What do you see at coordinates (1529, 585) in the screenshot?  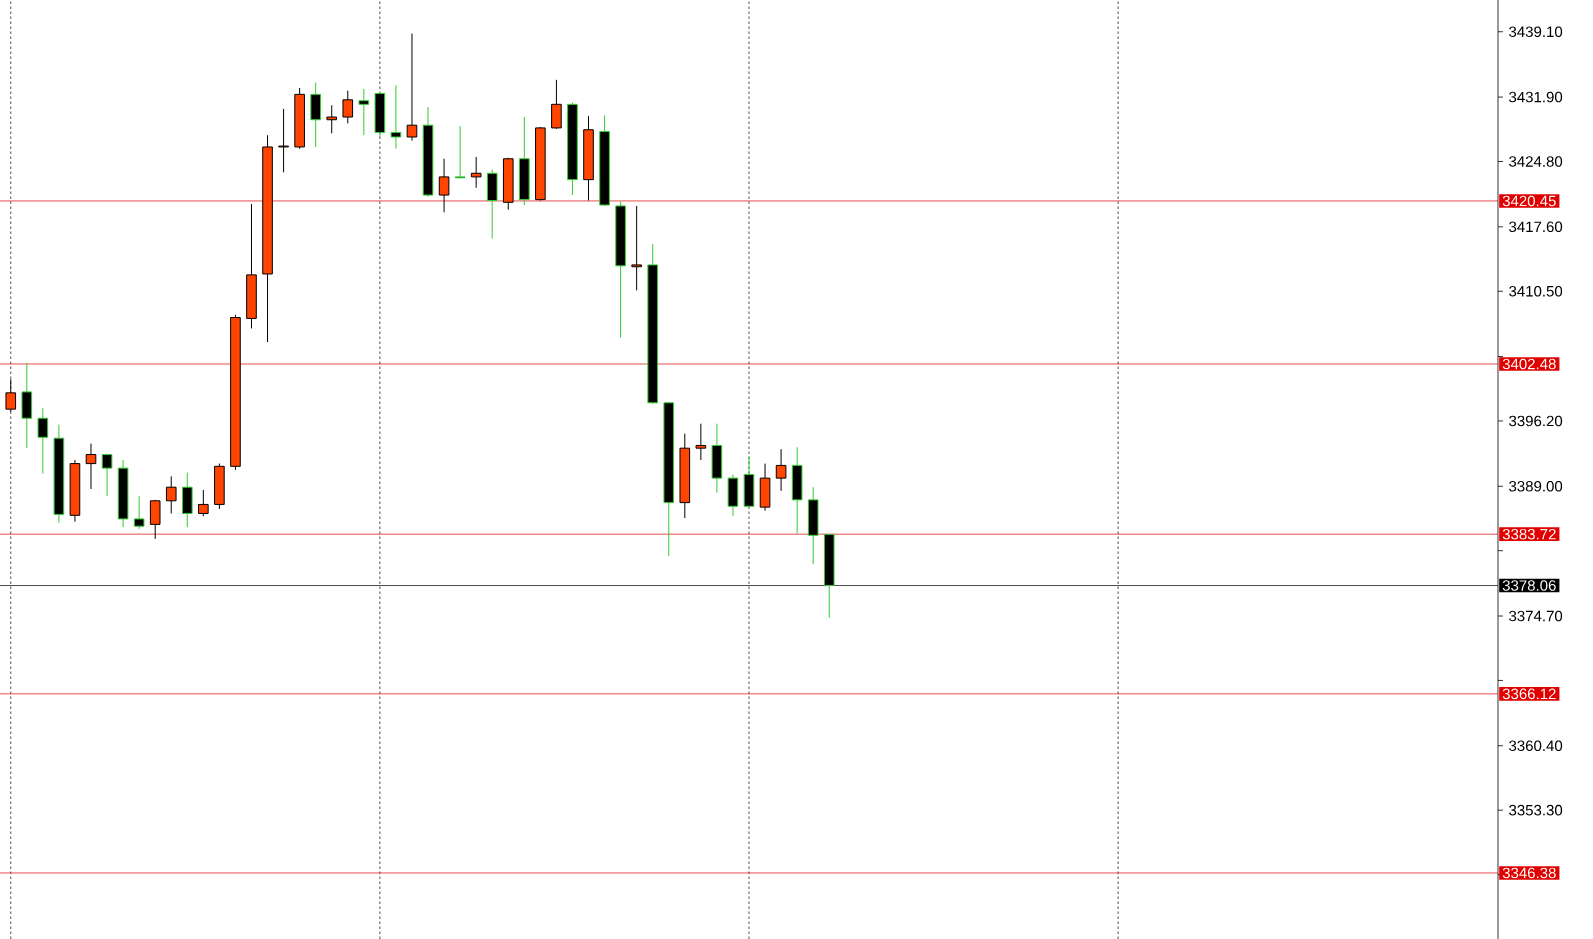 I see `ref-line-label: 3378.06` at bounding box center [1529, 585].